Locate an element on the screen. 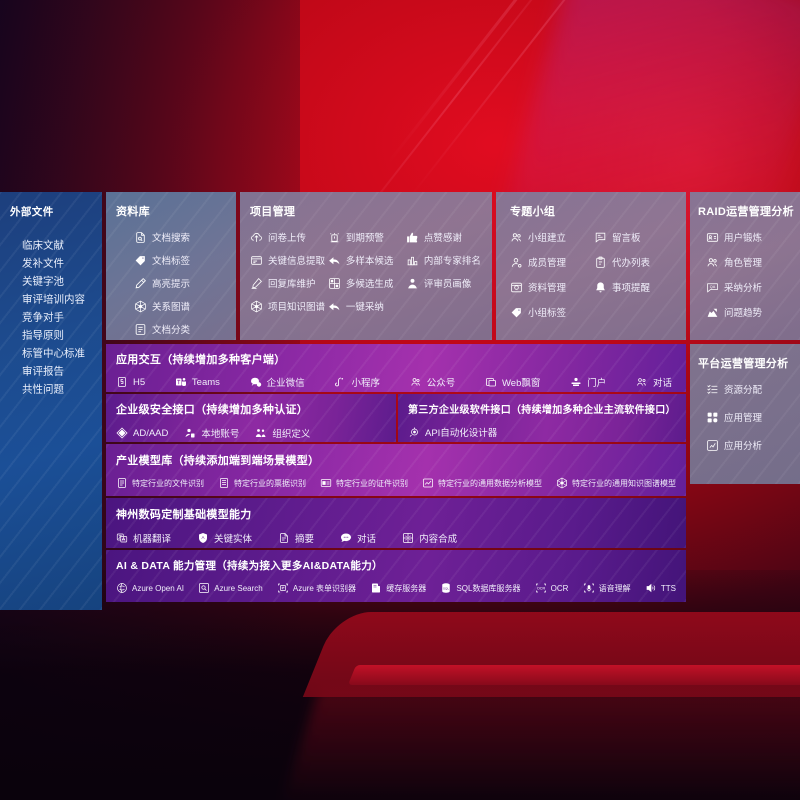 The width and height of the screenshot is (800, 800). item-ad-aad: AD/AAD is located at coordinates (142, 433).